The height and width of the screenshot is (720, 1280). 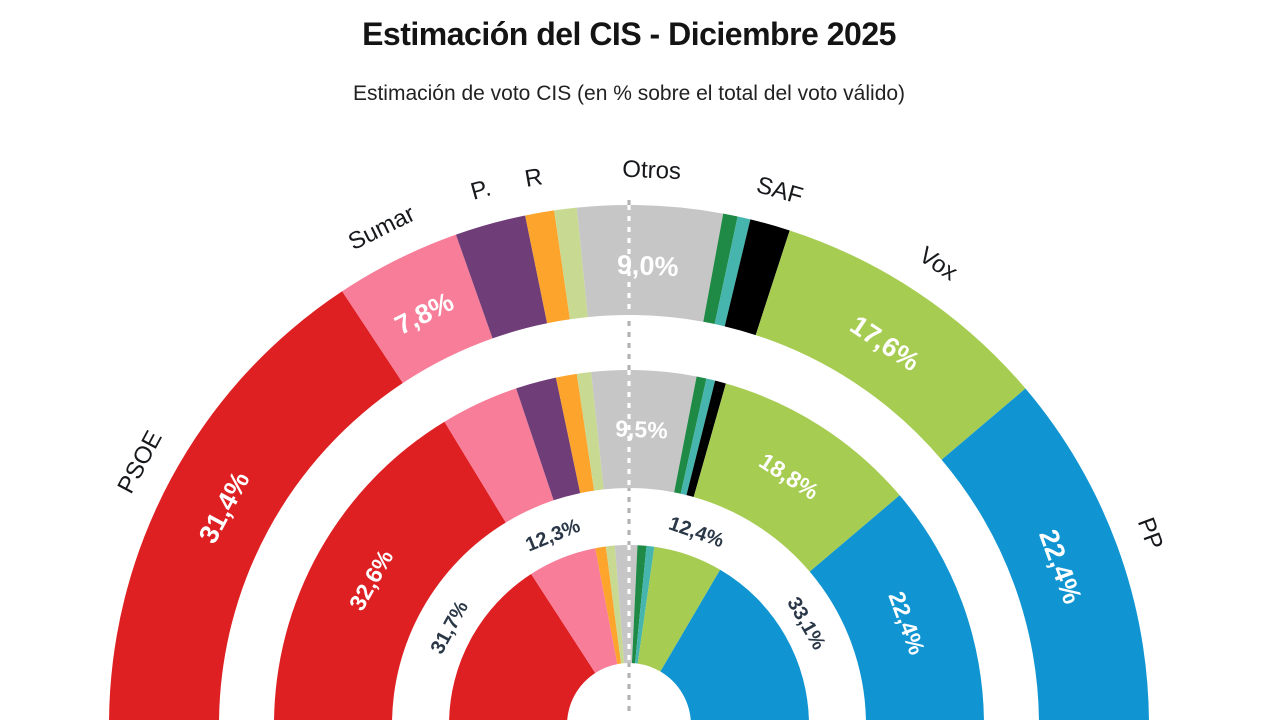 I want to click on segment-outer-saf, so click(x=757, y=277).